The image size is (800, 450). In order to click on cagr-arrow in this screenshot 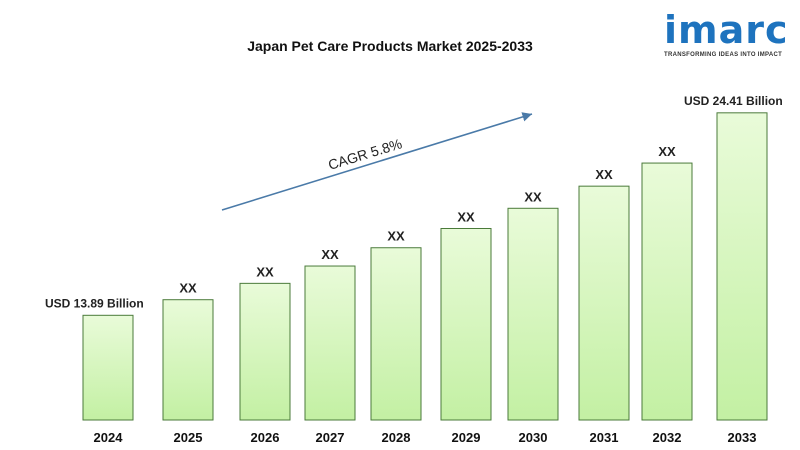, I will do `click(377, 161)`.